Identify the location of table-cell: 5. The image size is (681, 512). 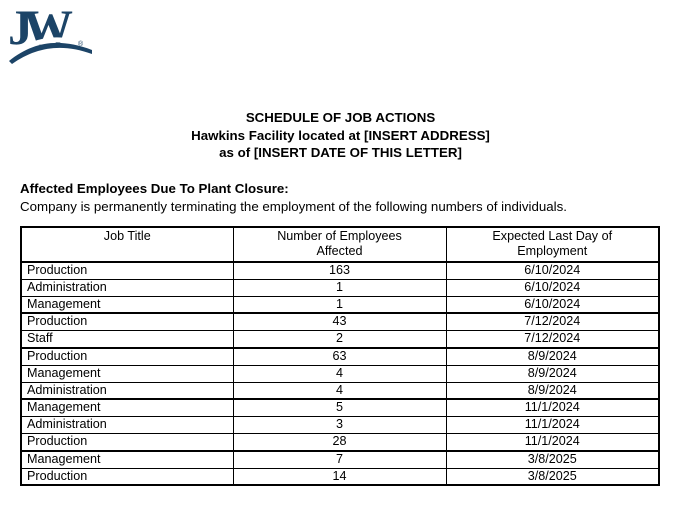
(339, 408).